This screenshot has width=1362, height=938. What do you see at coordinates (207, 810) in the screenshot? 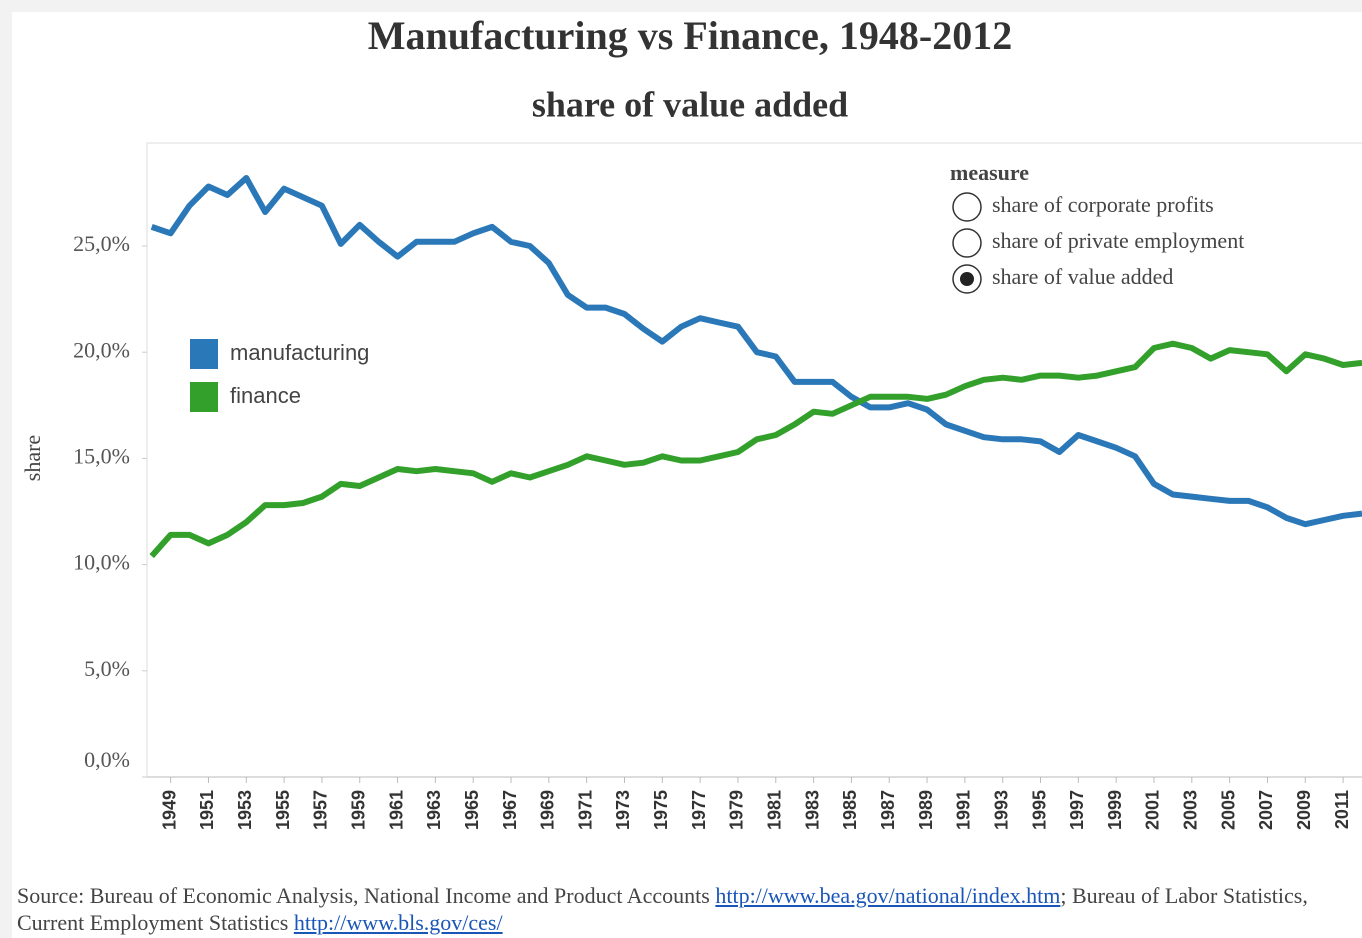
I see `x-tick-label: 1951` at bounding box center [207, 810].